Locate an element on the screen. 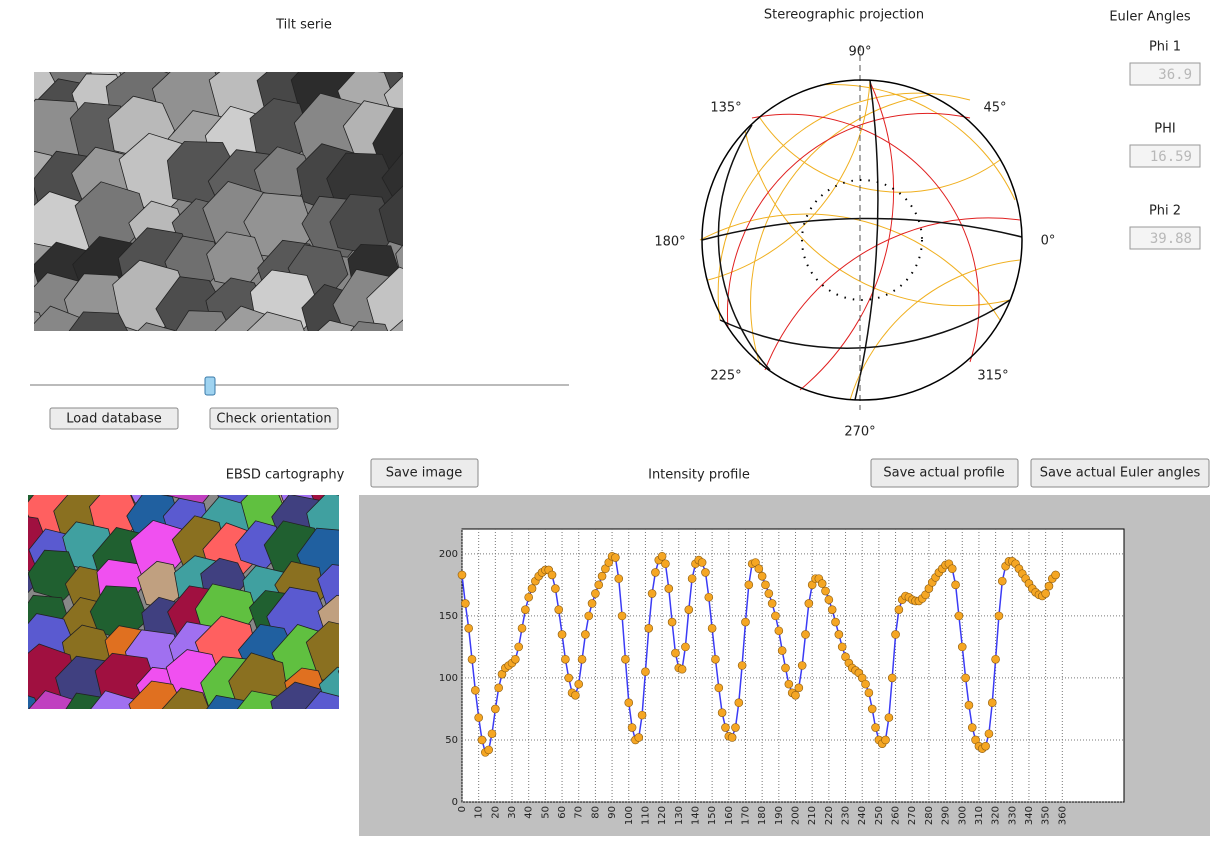  x-tick-label: 210 is located at coordinates (812, 815).